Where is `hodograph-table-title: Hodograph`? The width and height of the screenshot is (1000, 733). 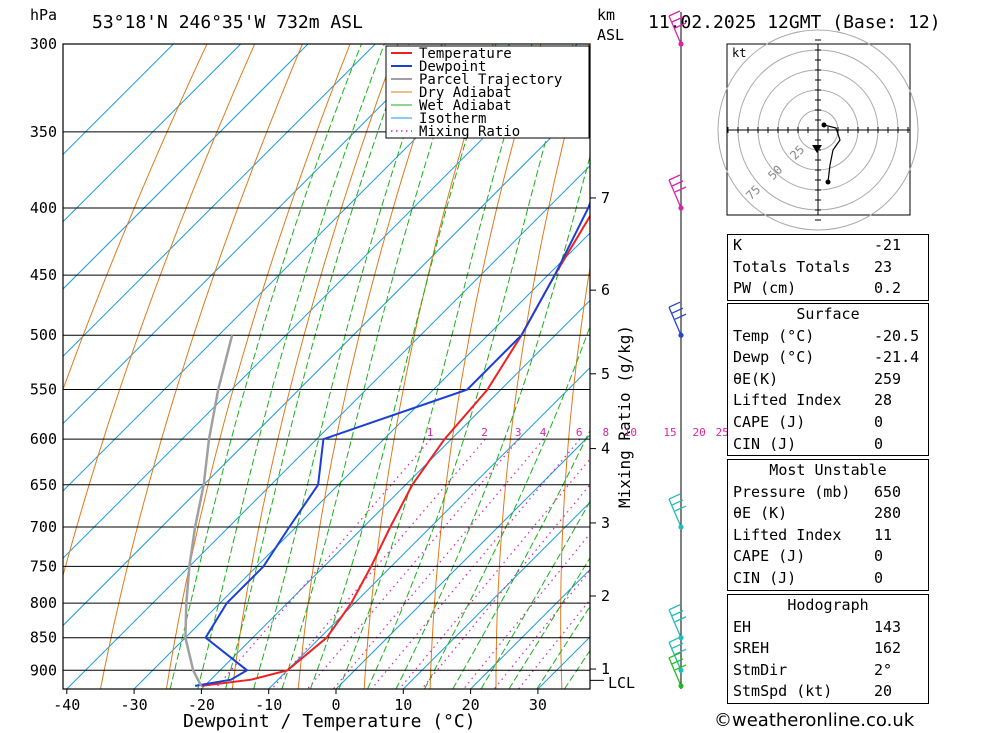 hodograph-table-title: Hodograph is located at coordinates (828, 605).